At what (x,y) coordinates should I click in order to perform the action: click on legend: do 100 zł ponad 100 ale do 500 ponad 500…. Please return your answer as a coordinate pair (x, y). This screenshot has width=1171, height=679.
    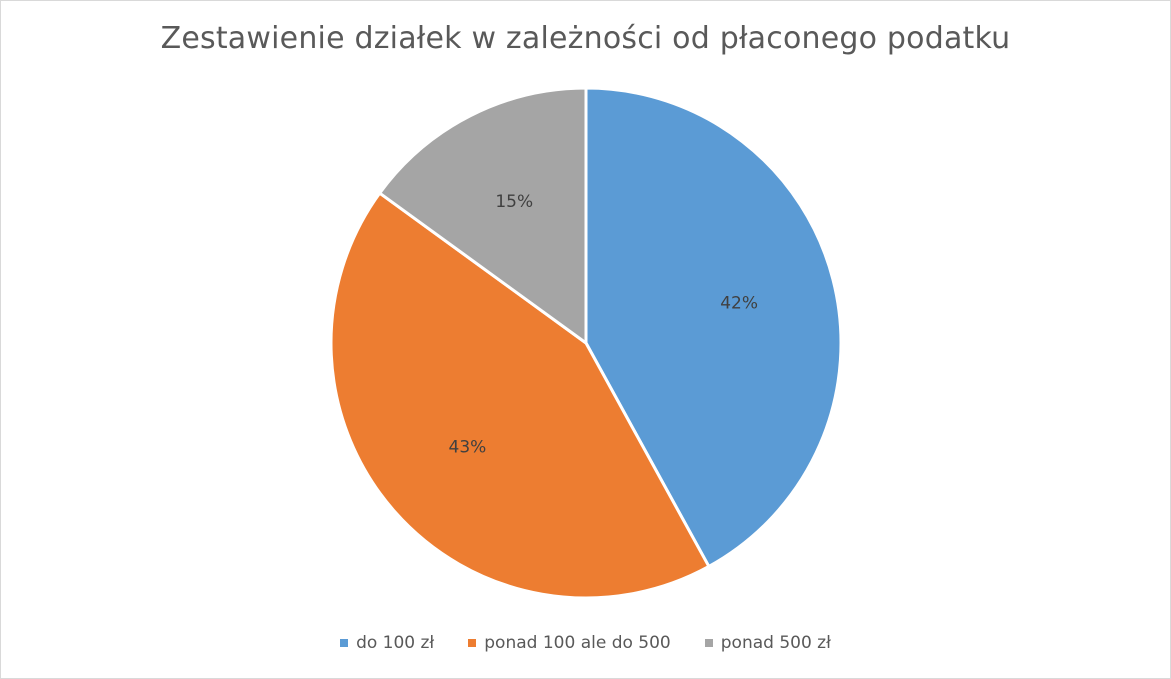
    Looking at the image, I should click on (585, 643).